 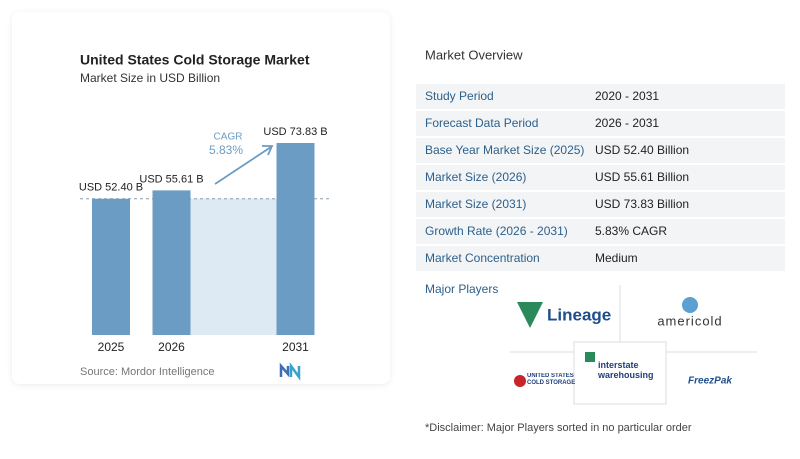 What do you see at coordinates (295, 132) in the screenshot?
I see `value-label: USD 73.83 B` at bounding box center [295, 132].